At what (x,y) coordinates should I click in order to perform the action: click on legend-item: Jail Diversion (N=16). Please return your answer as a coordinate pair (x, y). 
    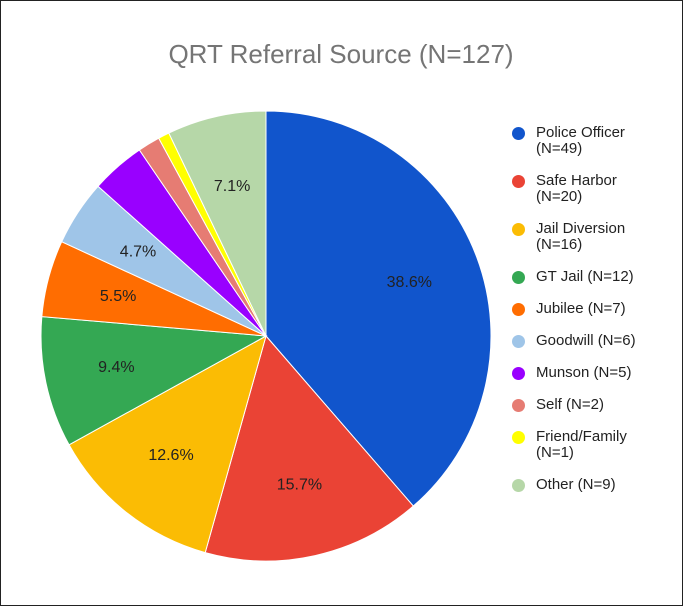
    Looking at the image, I should click on (587, 237).